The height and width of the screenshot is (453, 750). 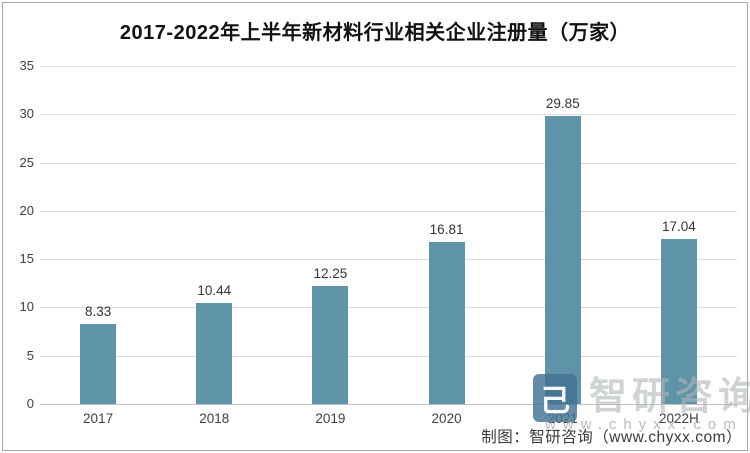 What do you see at coordinates (446, 322) in the screenshot?
I see `bar-2020` at bounding box center [446, 322].